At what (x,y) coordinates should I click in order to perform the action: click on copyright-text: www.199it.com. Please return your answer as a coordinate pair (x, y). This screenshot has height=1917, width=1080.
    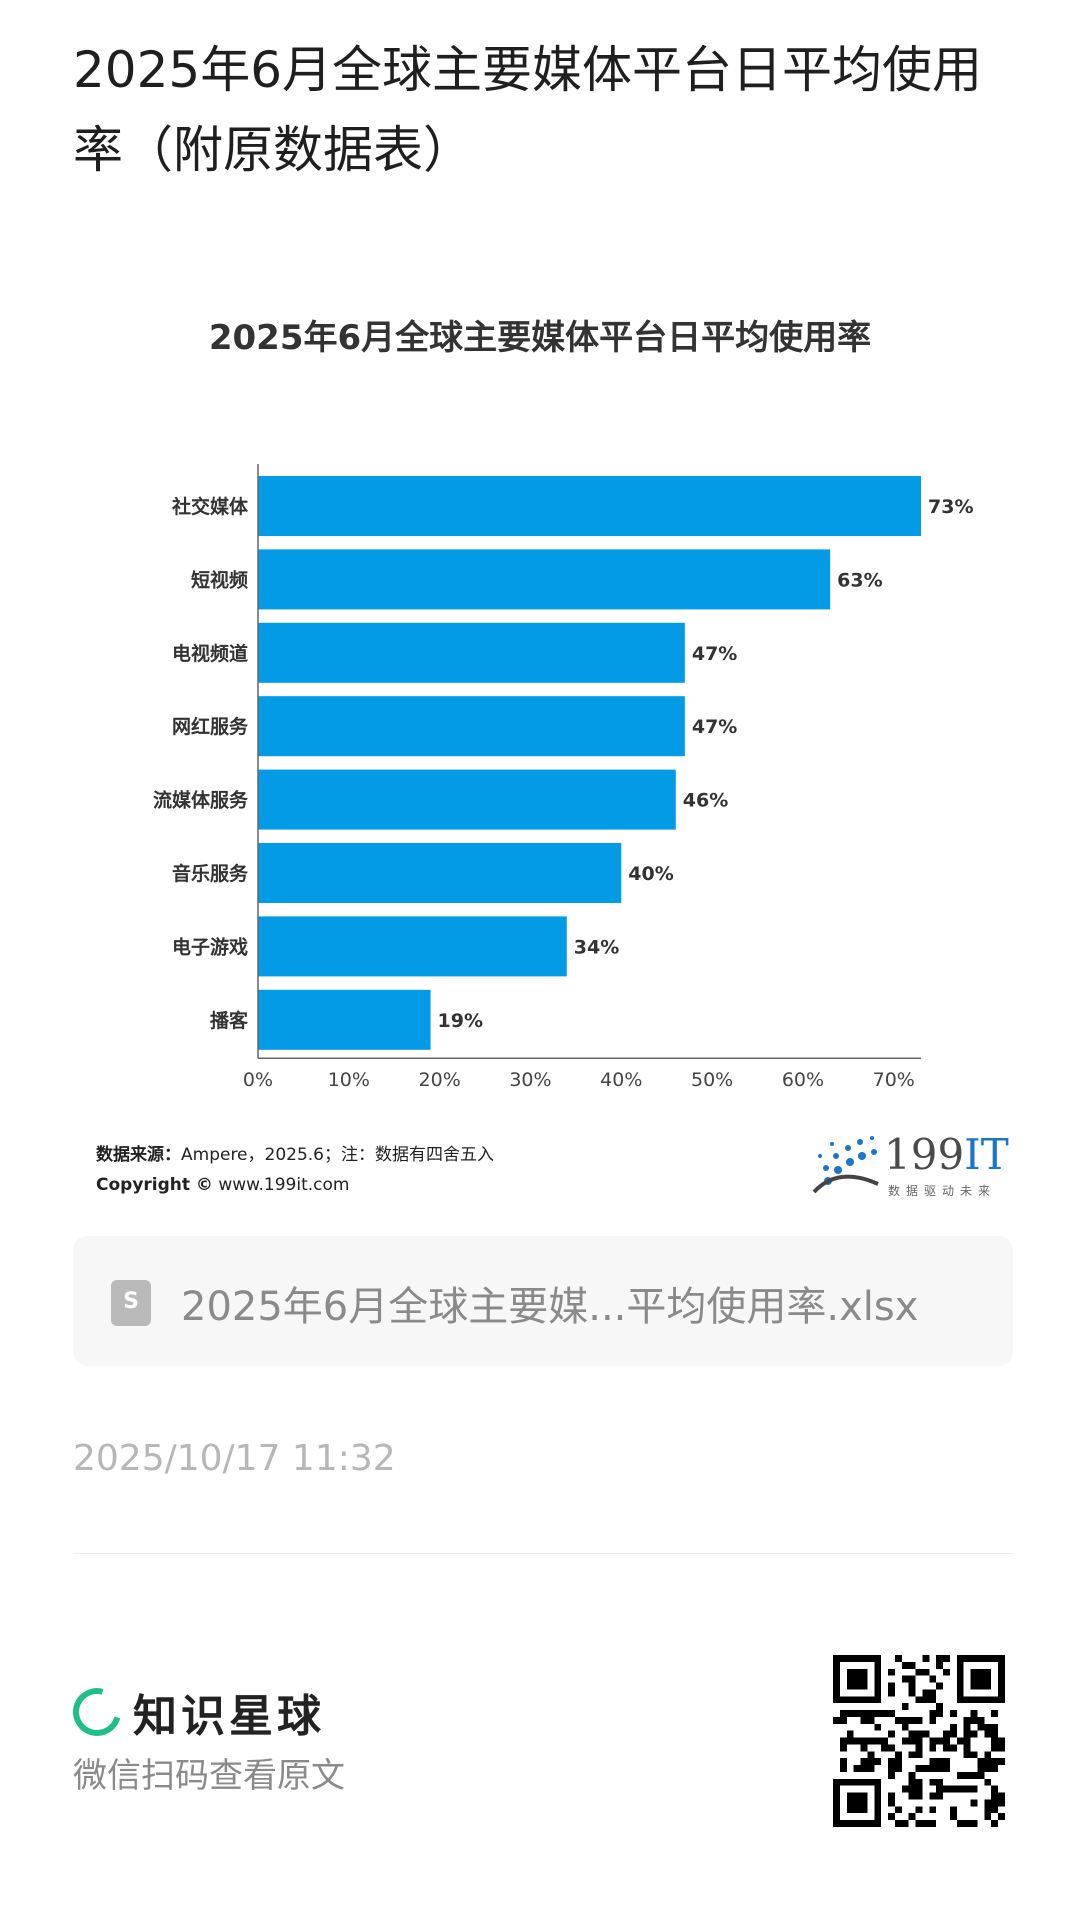
    Looking at the image, I should click on (284, 1185).